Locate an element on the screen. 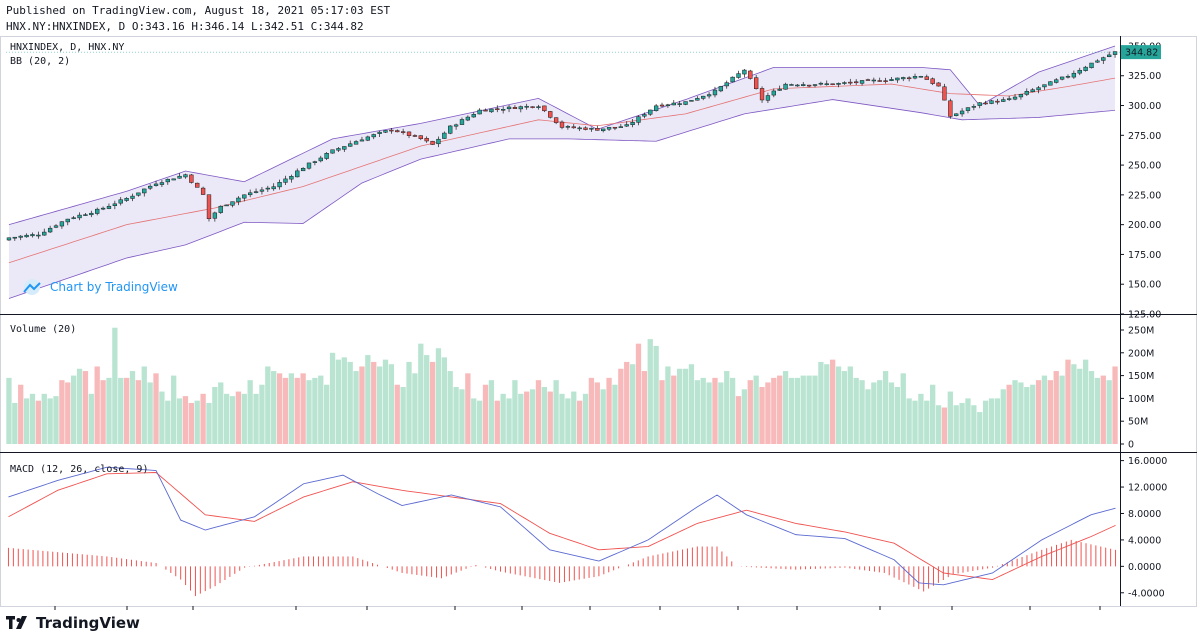  price-tick-label: 125.00 is located at coordinates (1144, 315).